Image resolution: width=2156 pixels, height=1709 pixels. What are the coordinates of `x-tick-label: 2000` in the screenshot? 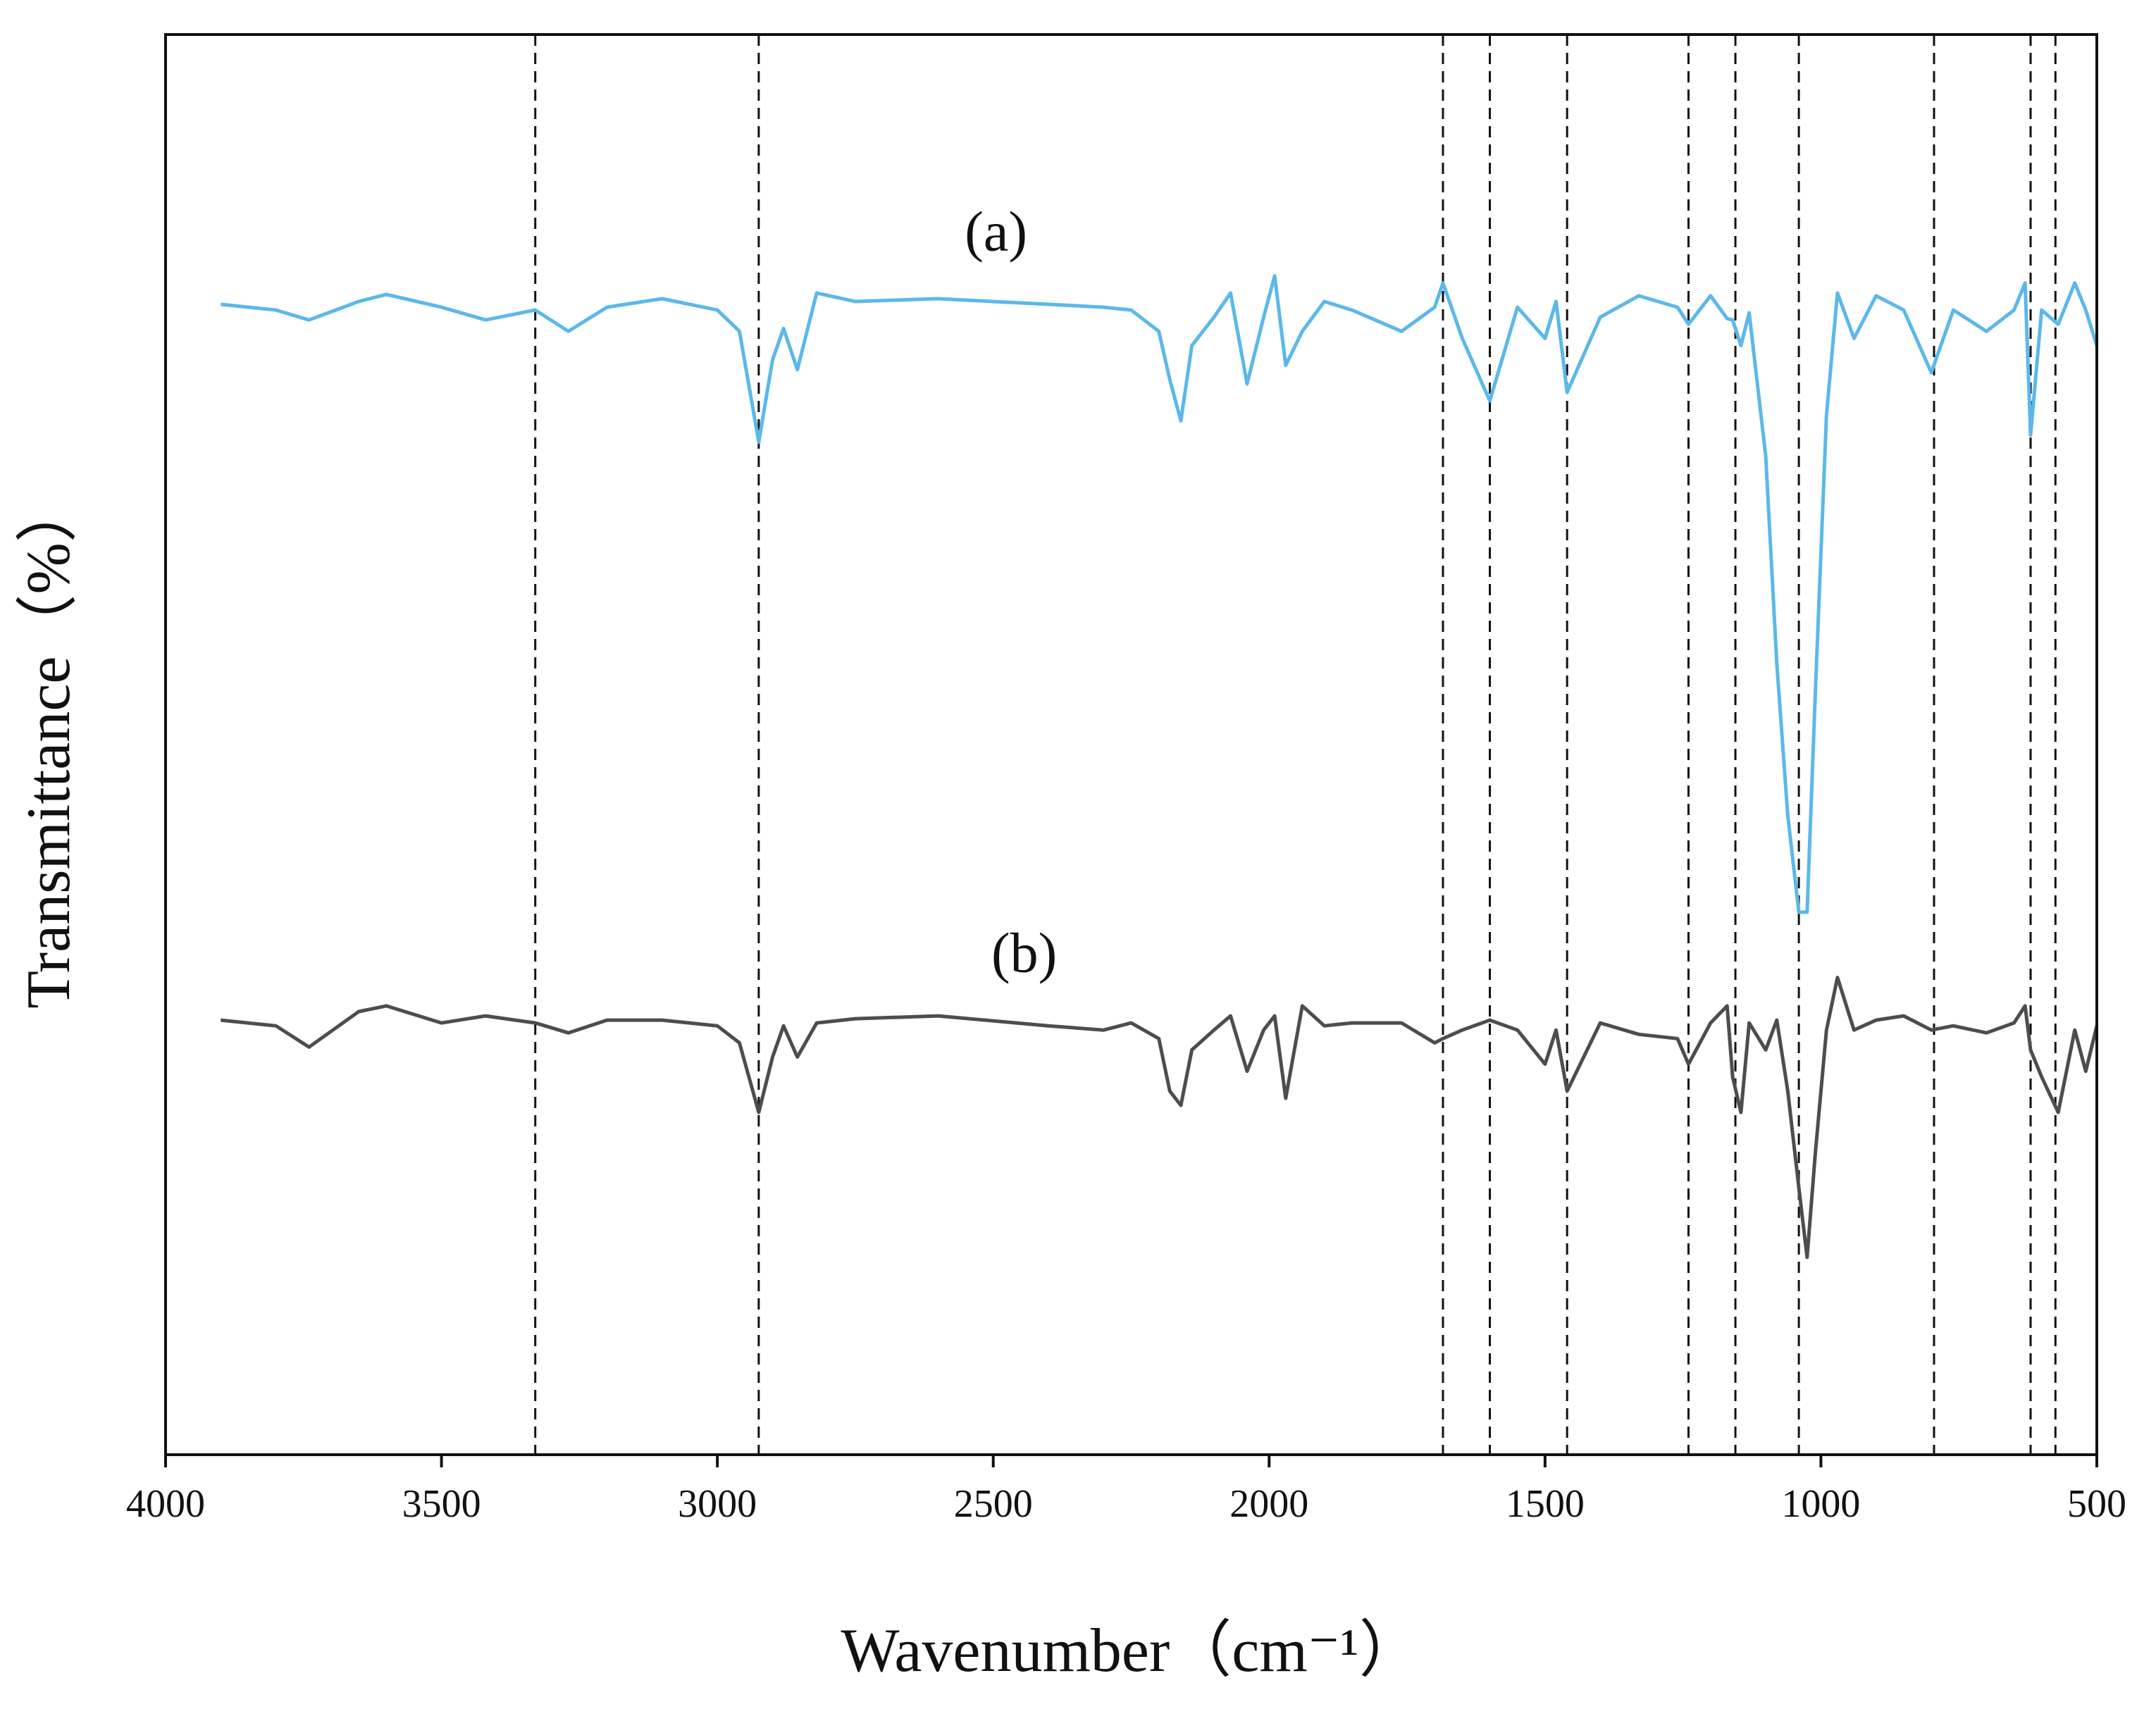 It's located at (1268, 1504).